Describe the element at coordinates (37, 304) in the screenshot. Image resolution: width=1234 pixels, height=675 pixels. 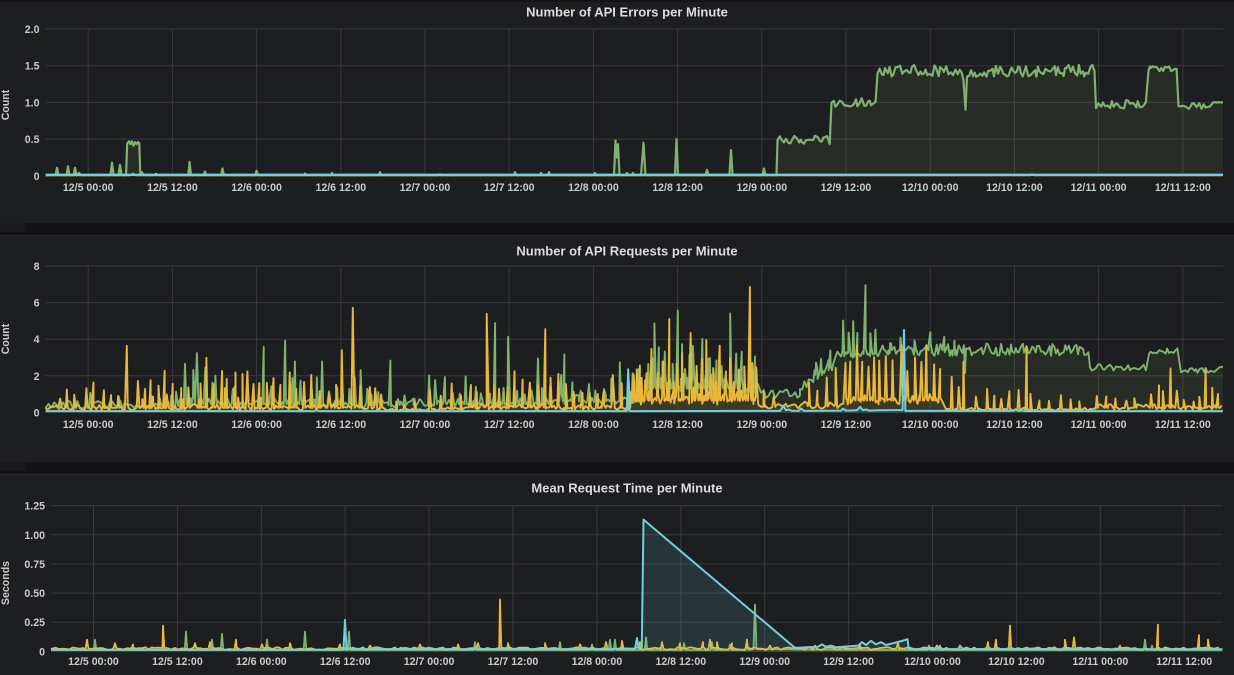
I see `svg-text: 6` at that location.